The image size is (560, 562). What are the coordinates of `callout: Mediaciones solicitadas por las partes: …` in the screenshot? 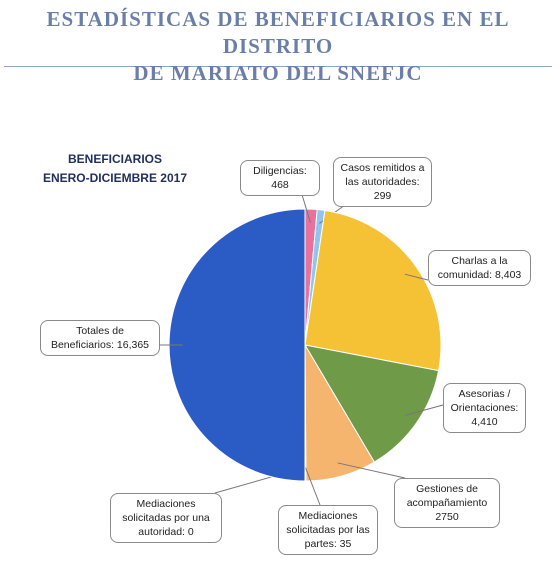 It's located at (328, 530).